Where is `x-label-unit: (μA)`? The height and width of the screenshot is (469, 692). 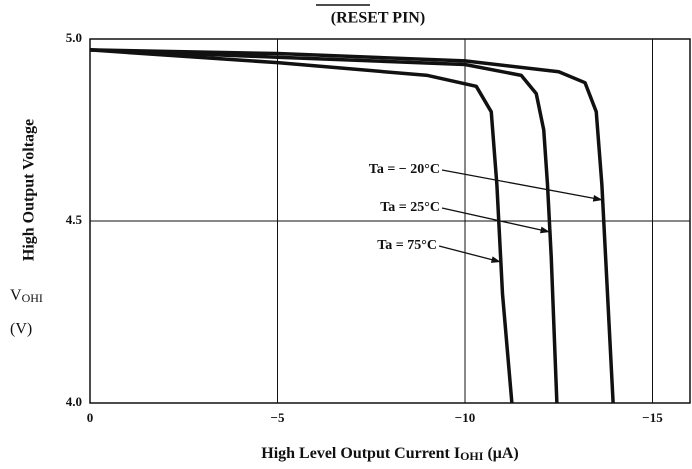 x-label-unit: (μA) is located at coordinates (500, 453).